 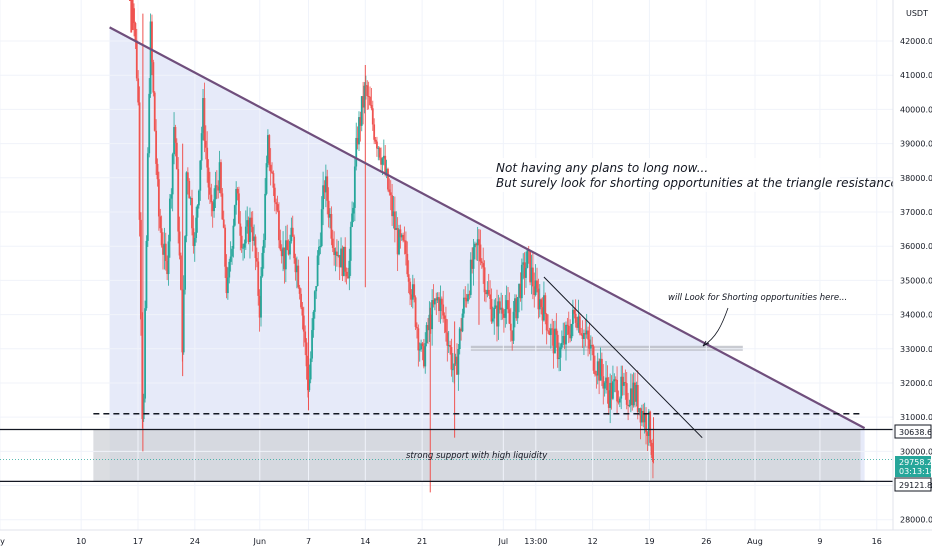 I want to click on y-tick-label: 36000.00, so click(x=916, y=246).